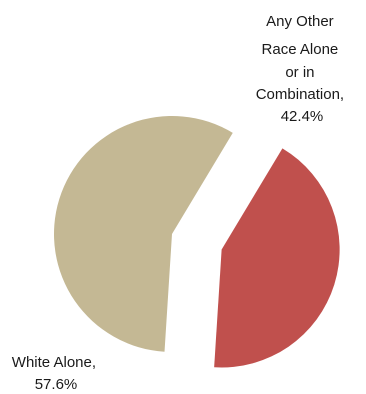  Describe the element at coordinates (56, 373) in the screenshot. I see `slice-label-white: White Alone, 57.6%` at that location.